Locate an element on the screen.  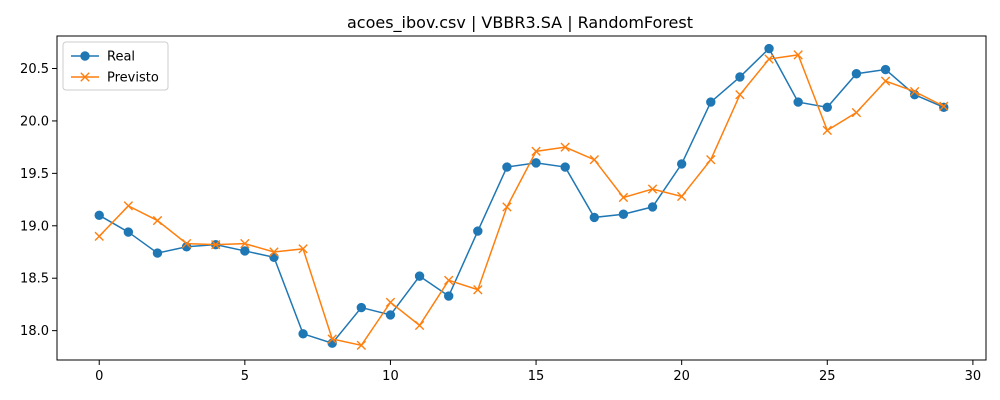
x-tick-label: 10 is located at coordinates (390, 376).